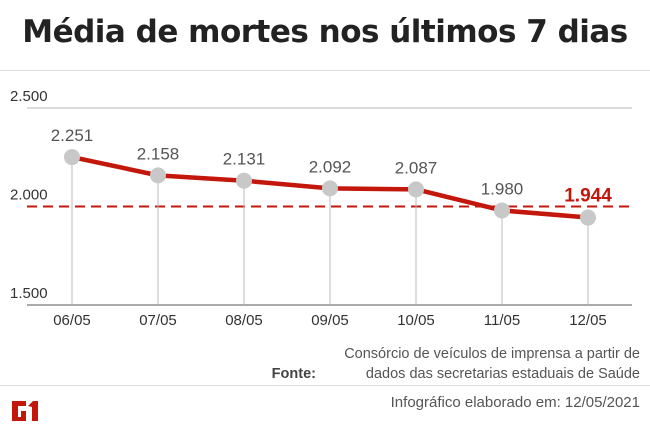 This screenshot has height=434, width=650. I want to click on g1-logo, so click(25, 411).